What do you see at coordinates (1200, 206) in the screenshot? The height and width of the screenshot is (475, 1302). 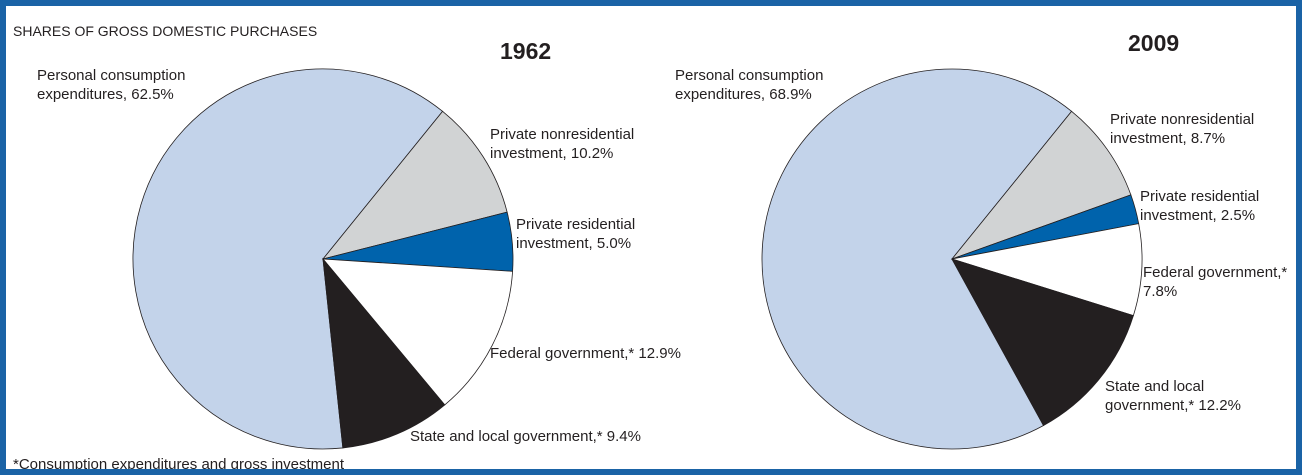 I see `slice-label: Private residential investment, 2.5%` at bounding box center [1200, 206].